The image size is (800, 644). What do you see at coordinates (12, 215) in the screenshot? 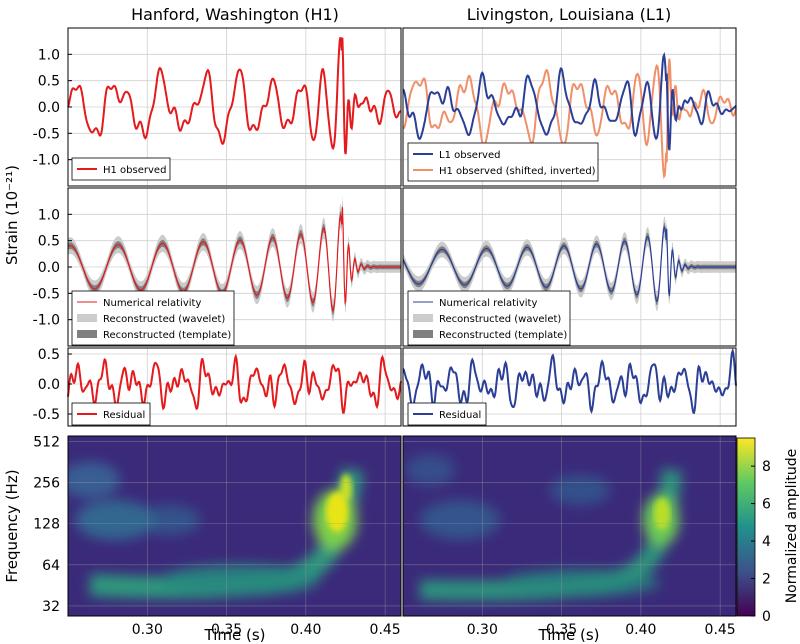
I see `ylabel-strain: Strain (10⁻²¹)` at bounding box center [12, 215].